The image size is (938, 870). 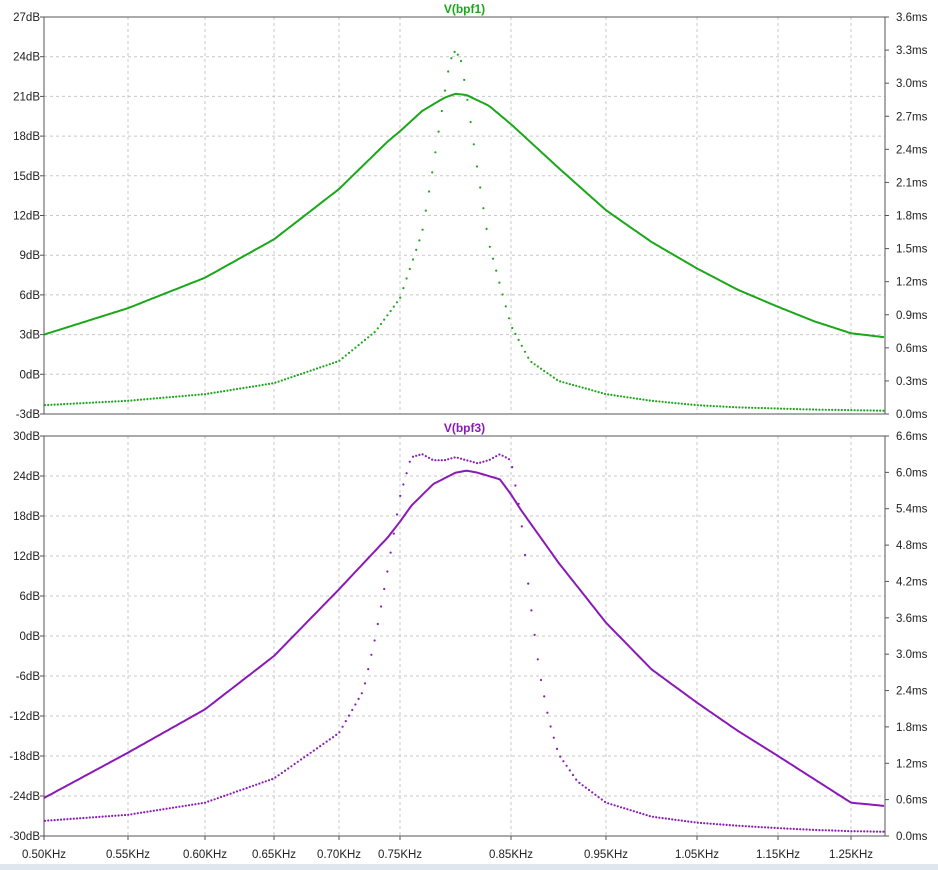 I want to click on left-tick-label: 12dB, so click(x=26, y=557).